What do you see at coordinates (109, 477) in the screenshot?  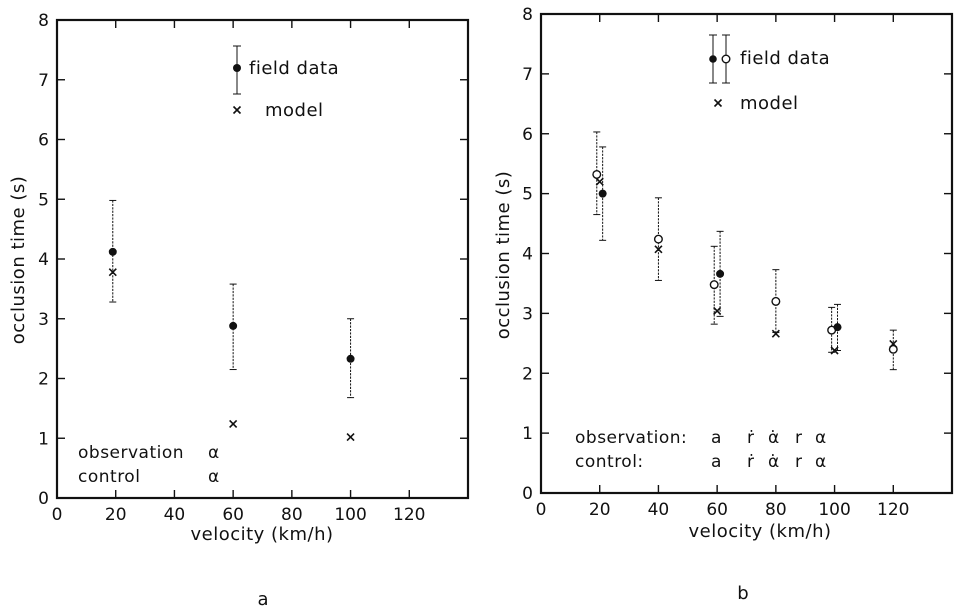 I see `control-label: control` at bounding box center [109, 477].